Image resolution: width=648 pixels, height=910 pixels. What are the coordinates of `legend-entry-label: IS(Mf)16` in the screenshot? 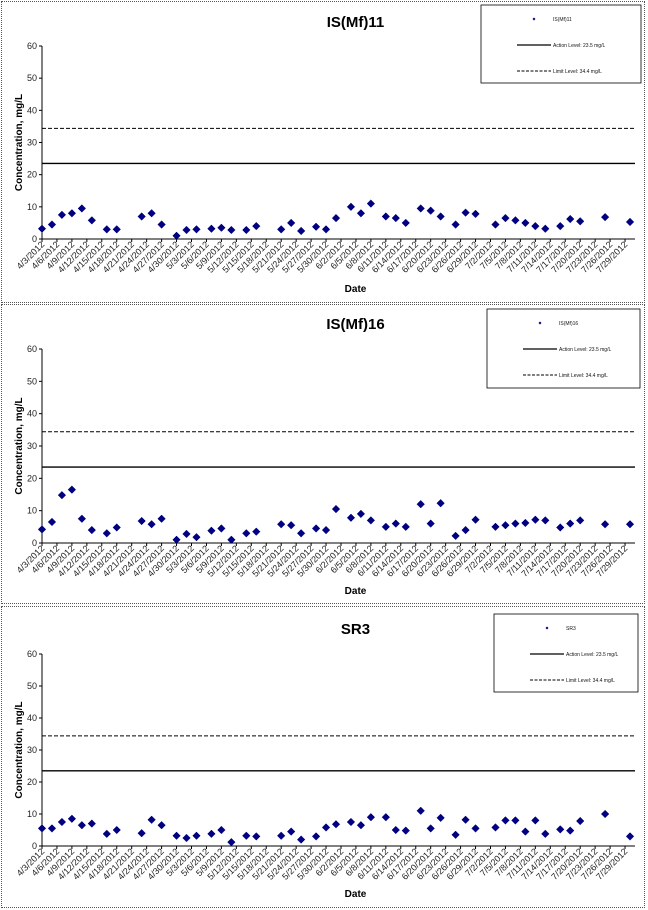 It's located at (568, 324).